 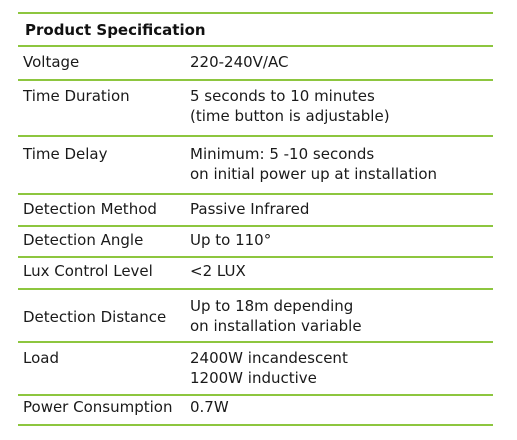 I want to click on value-line: (time button is adjustable), so click(x=290, y=116).